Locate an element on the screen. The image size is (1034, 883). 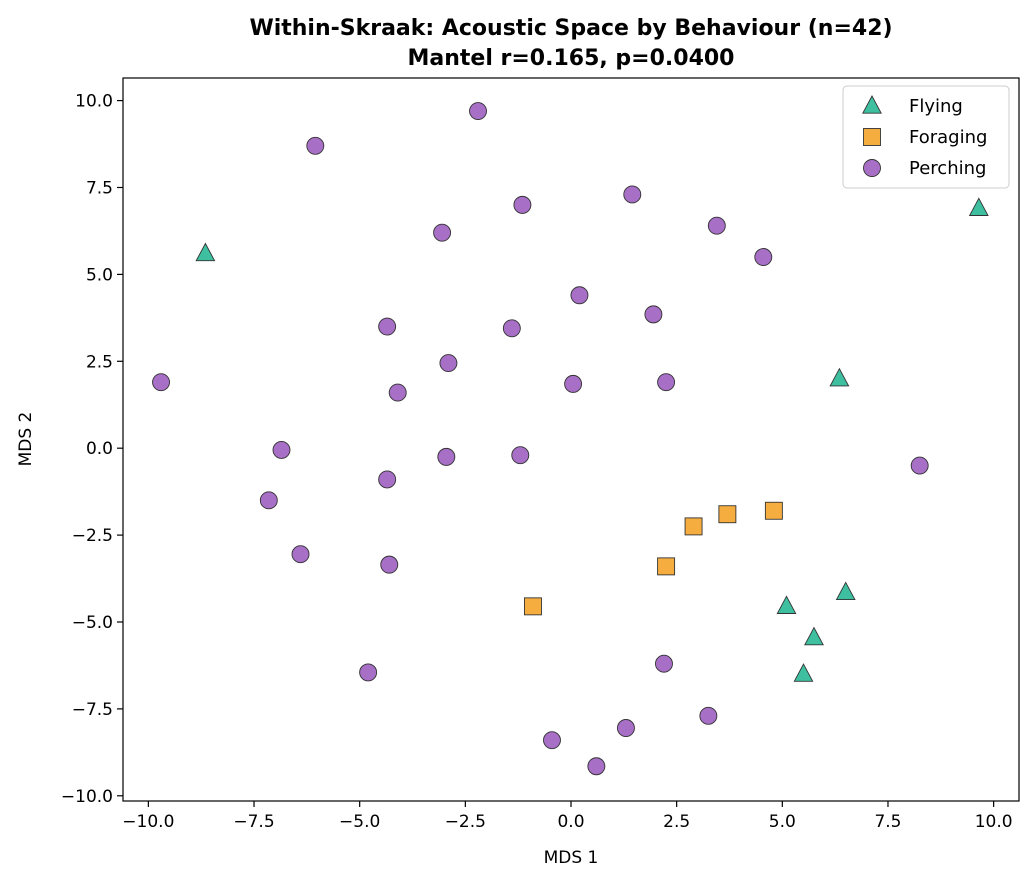
legend-marker-foraging is located at coordinates (872, 137).